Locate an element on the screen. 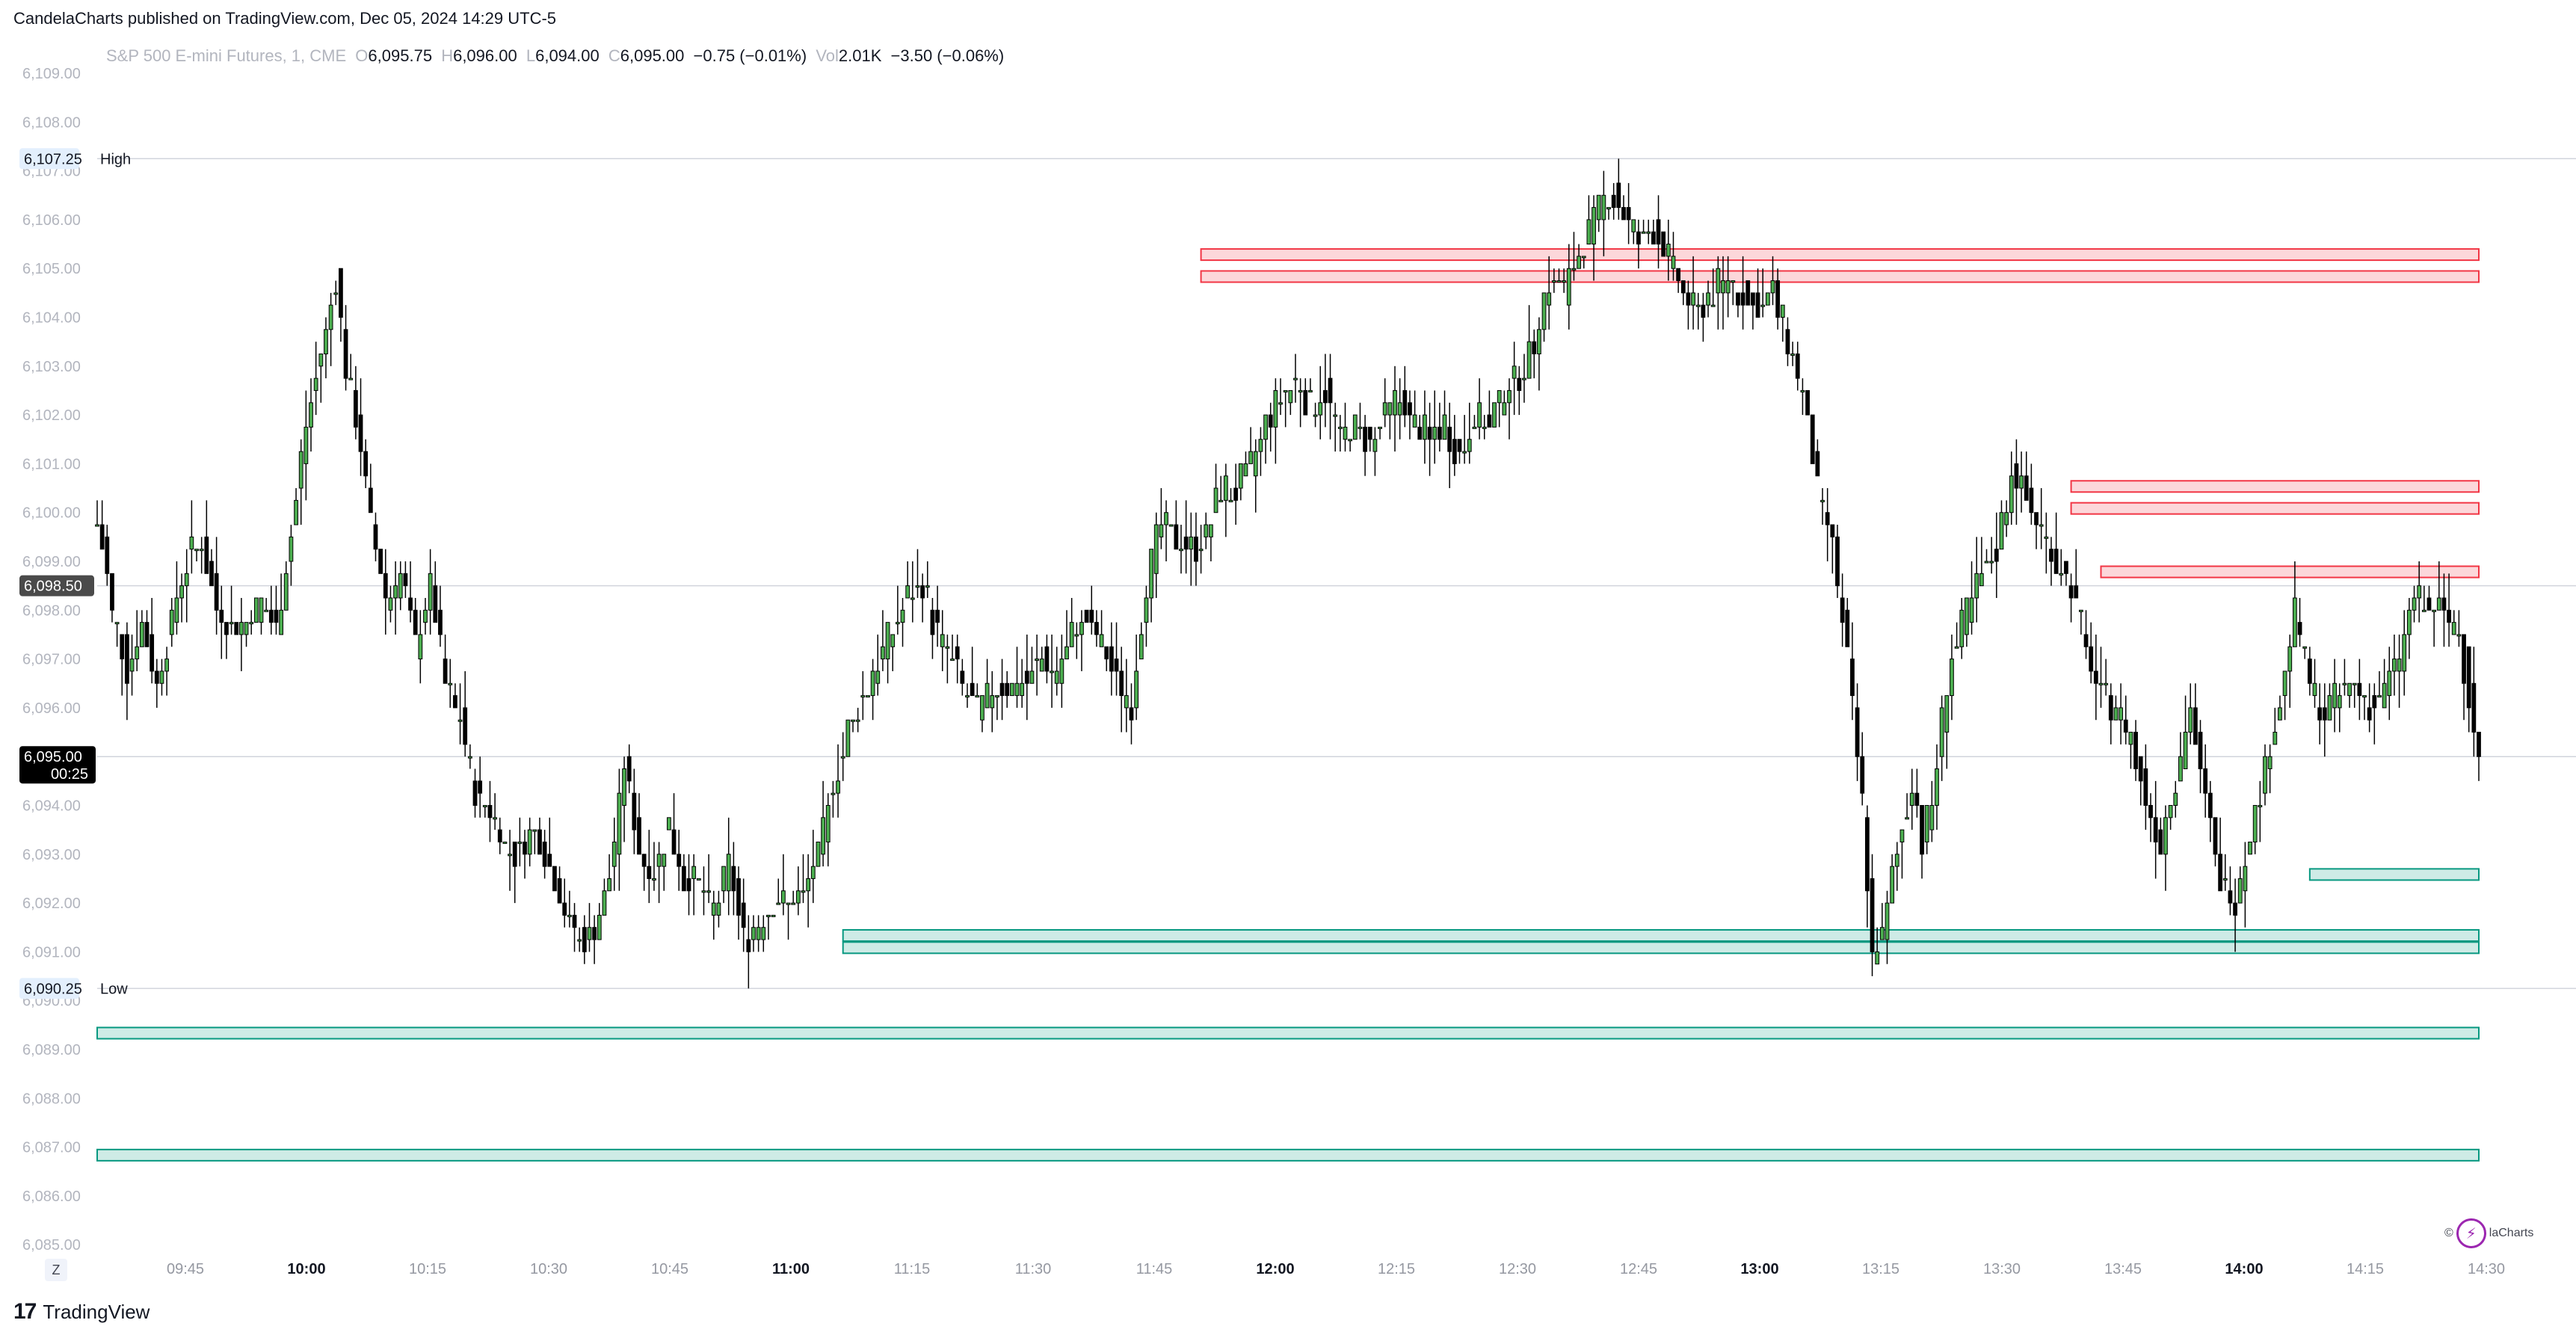 The image size is (2576, 1332). support-zone is located at coordinates (1288, 1033).